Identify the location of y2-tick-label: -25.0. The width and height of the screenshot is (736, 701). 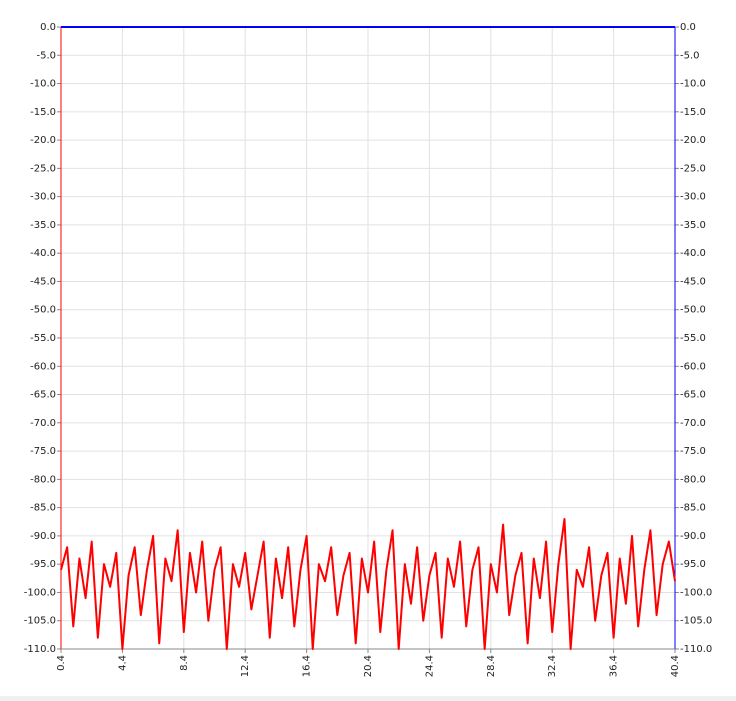
(693, 168).